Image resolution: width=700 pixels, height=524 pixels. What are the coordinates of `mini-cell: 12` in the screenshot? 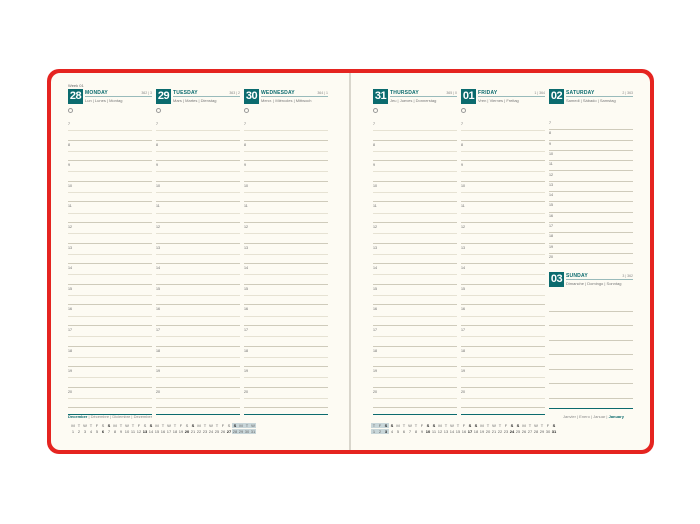 It's located at (139, 431).